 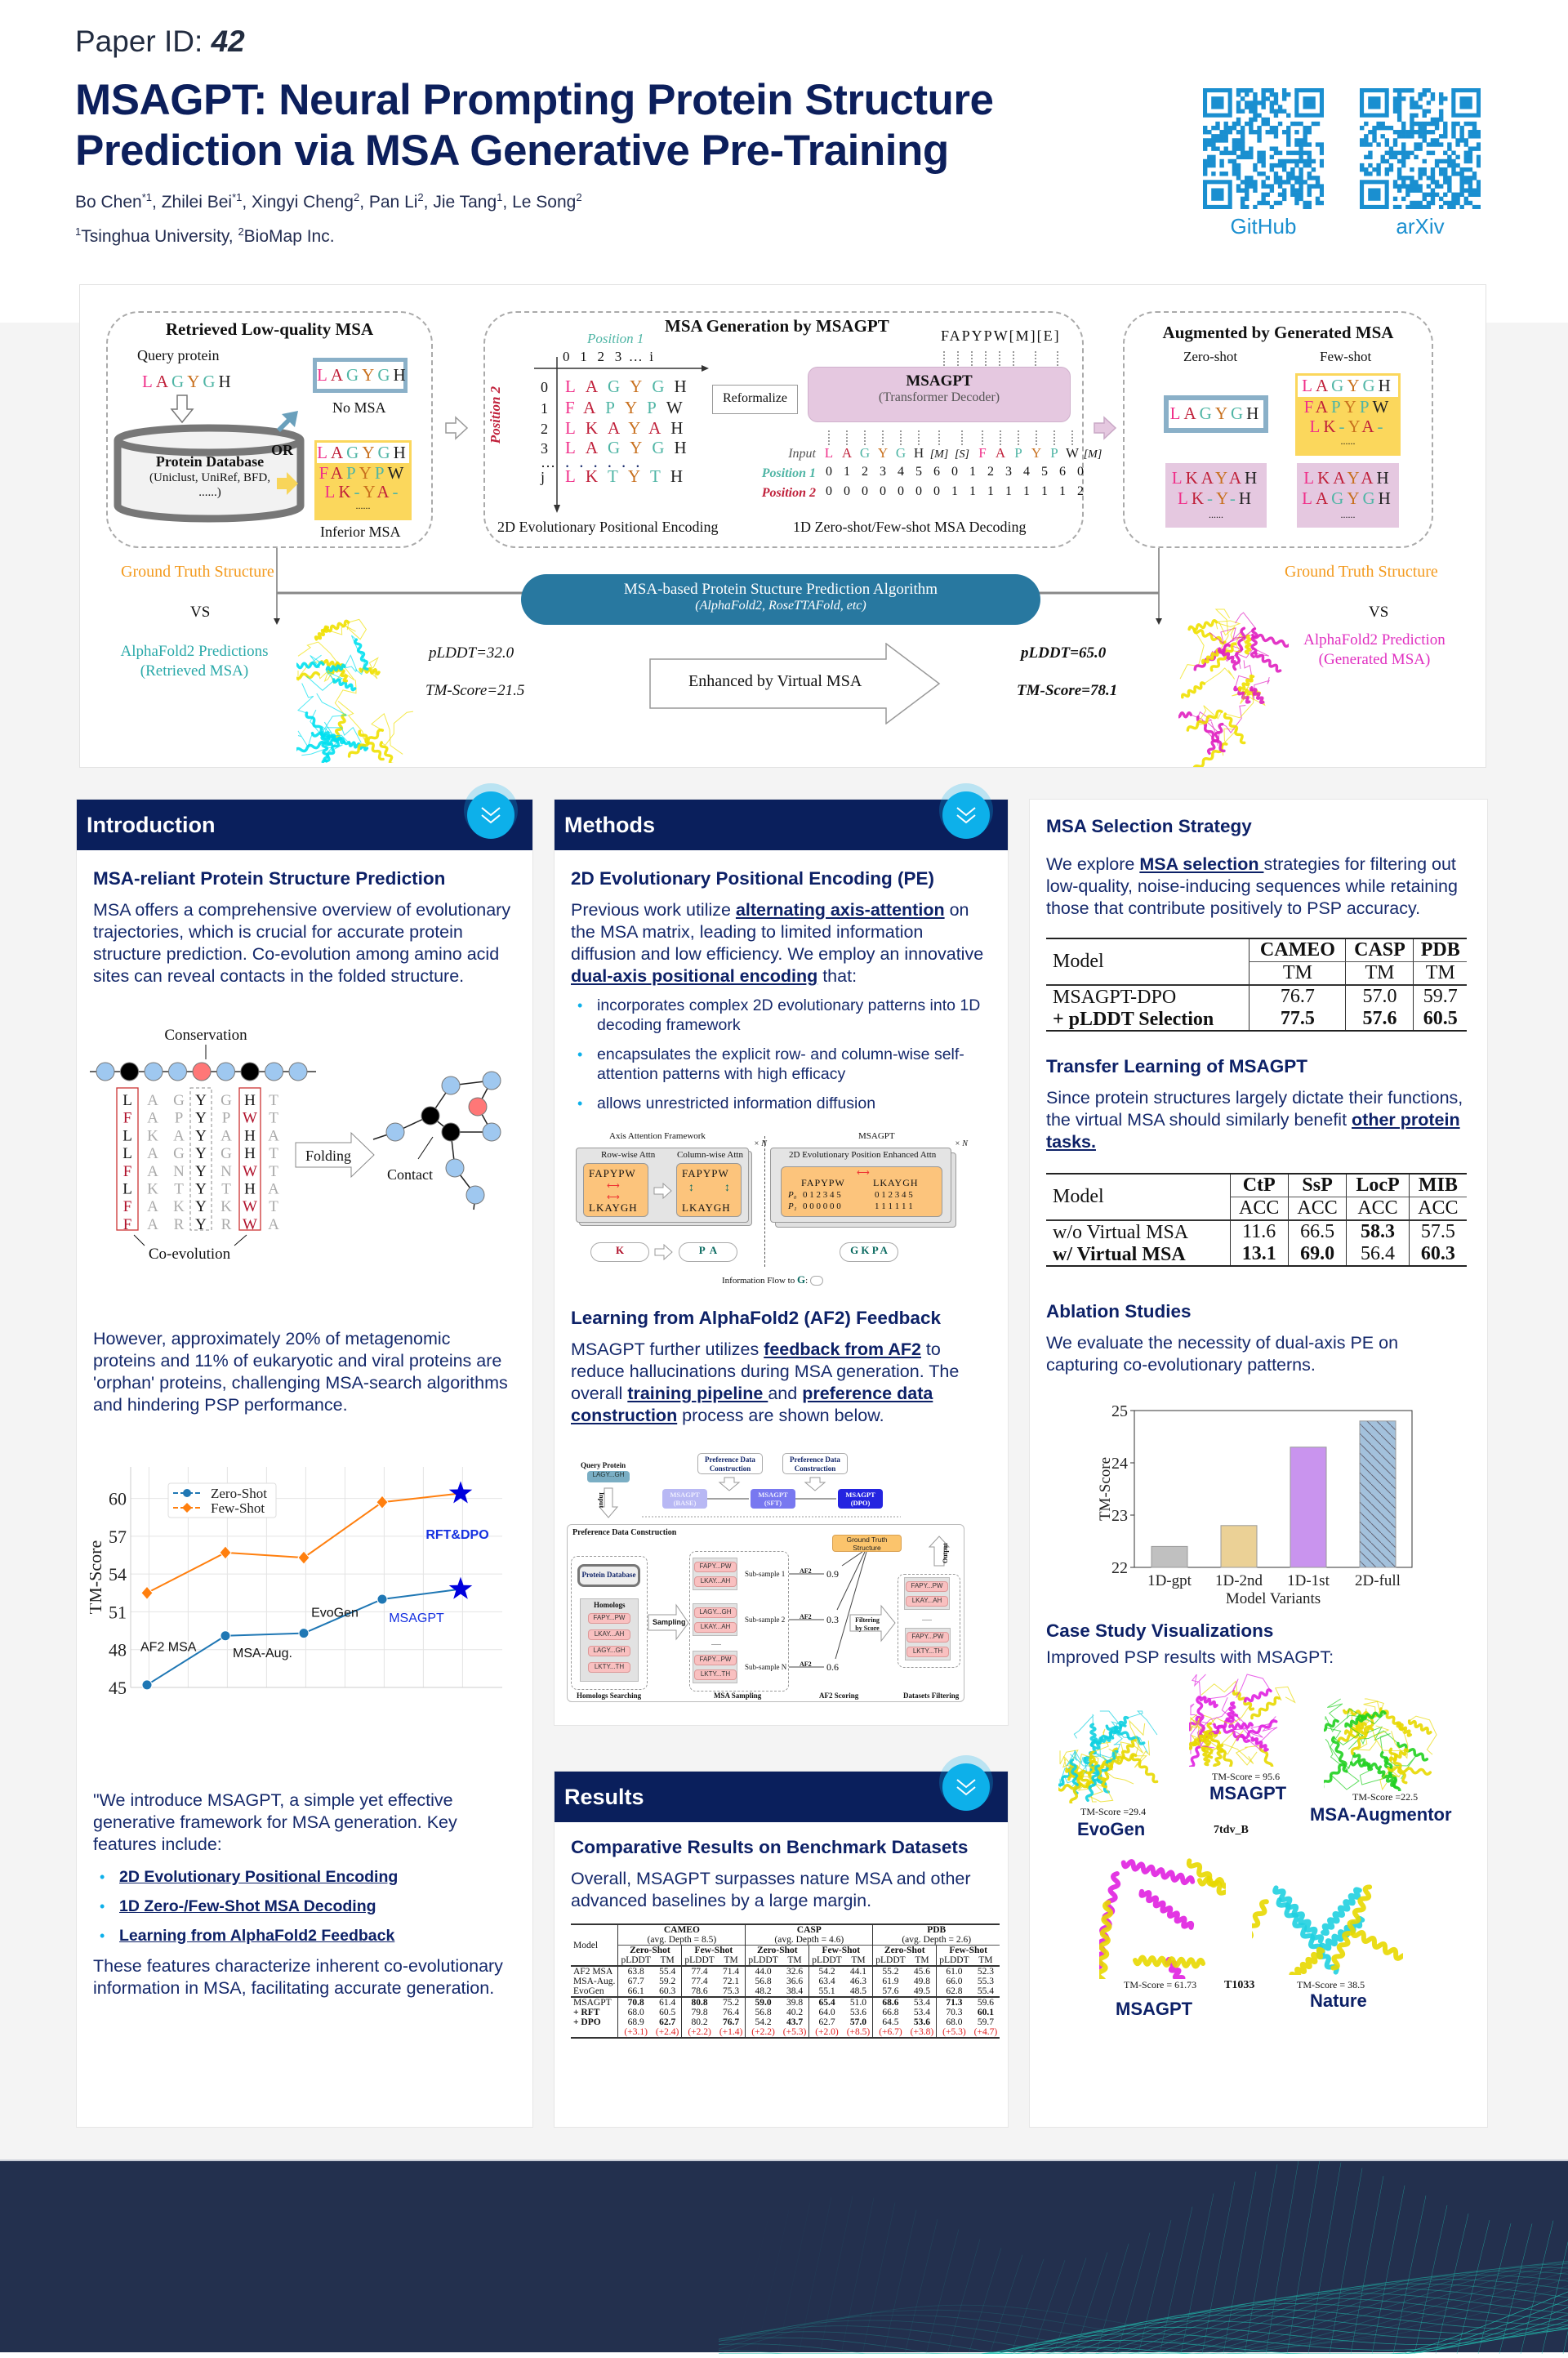 What do you see at coordinates (1246, 1776) in the screenshot?
I see `tm-score-label: TM-Score = 95.6` at bounding box center [1246, 1776].